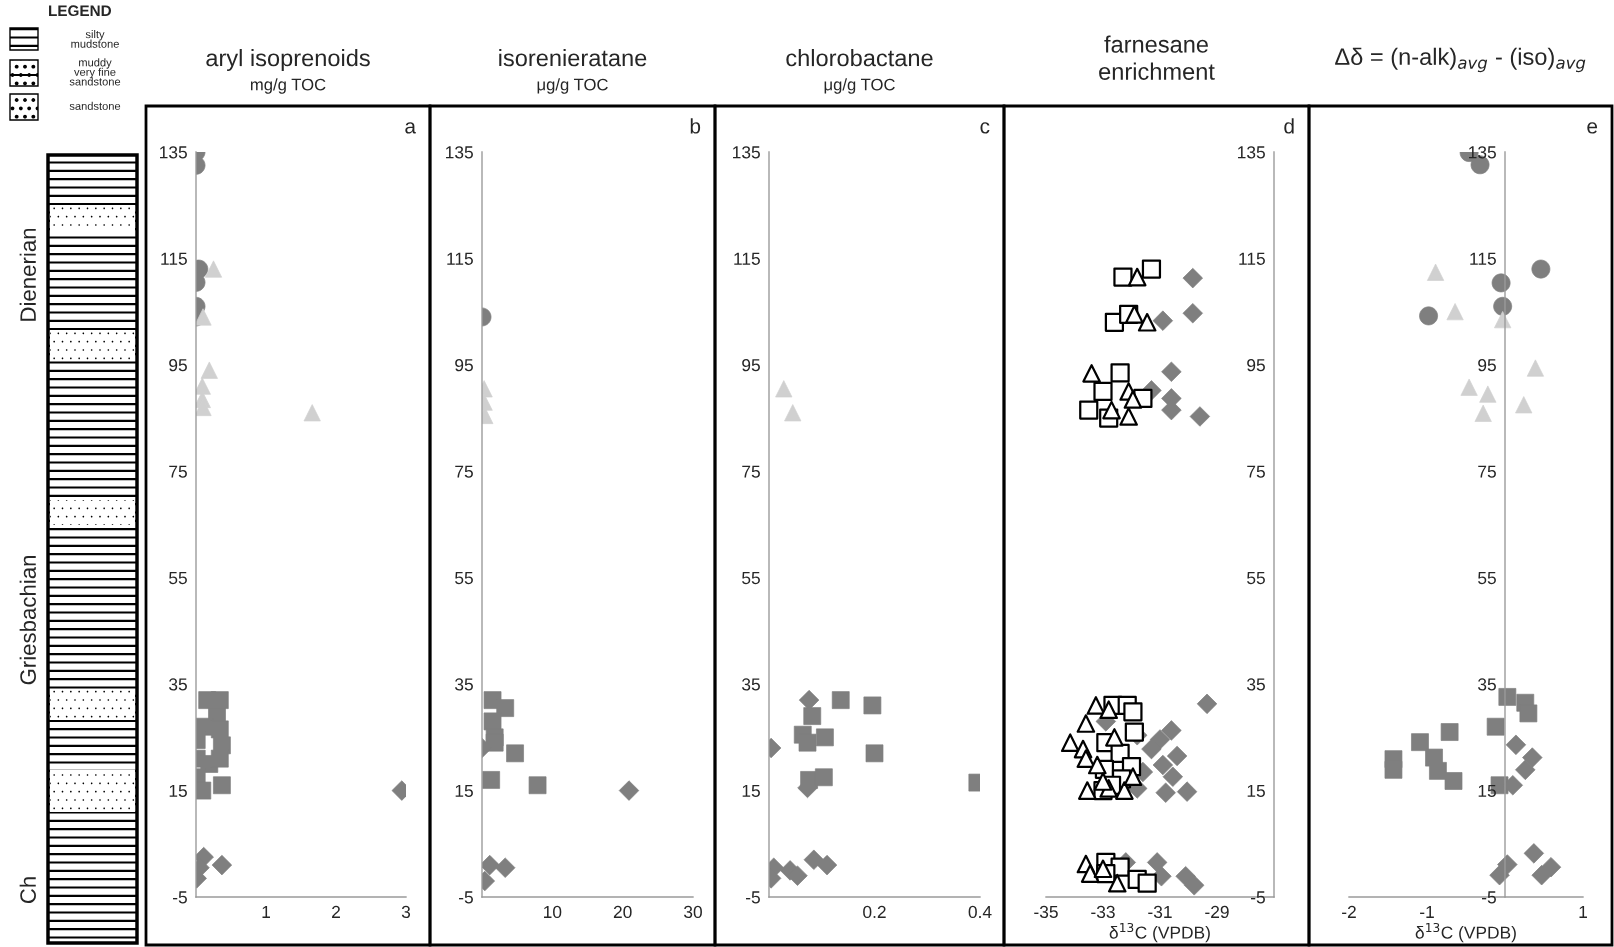 This screenshot has height=947, width=1614. What do you see at coordinates (553, 912) in the screenshot?
I see `x-tick-label: 10` at bounding box center [553, 912].